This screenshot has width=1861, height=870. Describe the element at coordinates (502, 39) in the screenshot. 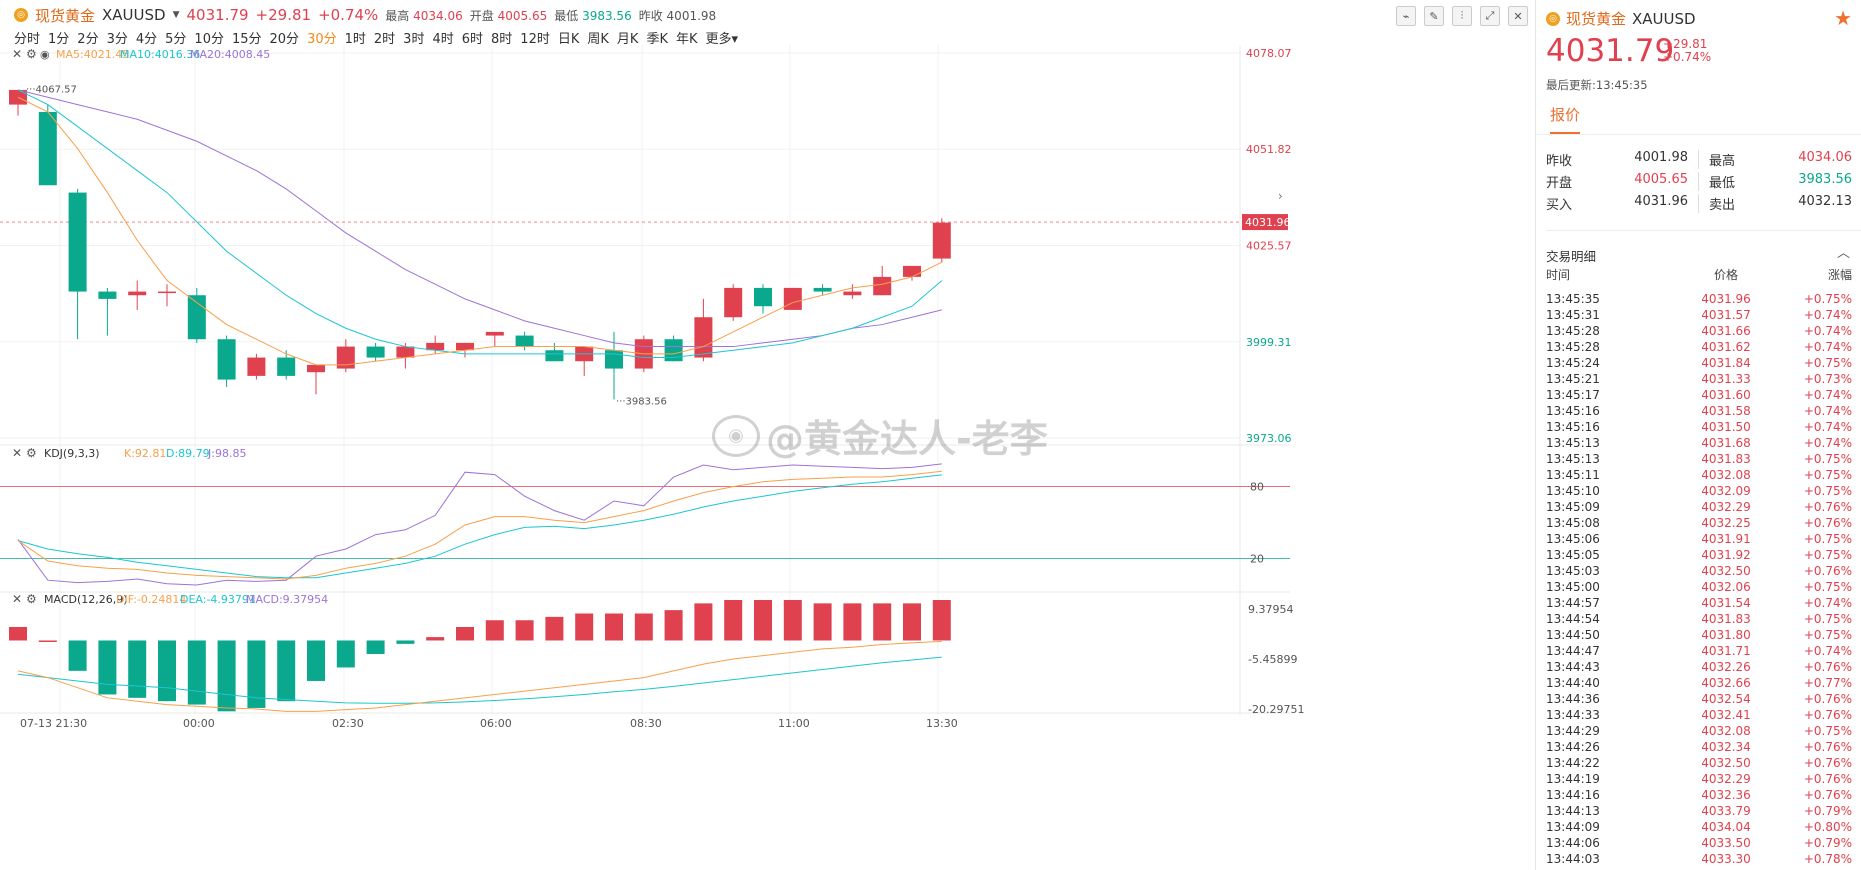

I see `period-tab: 8时` at that location.